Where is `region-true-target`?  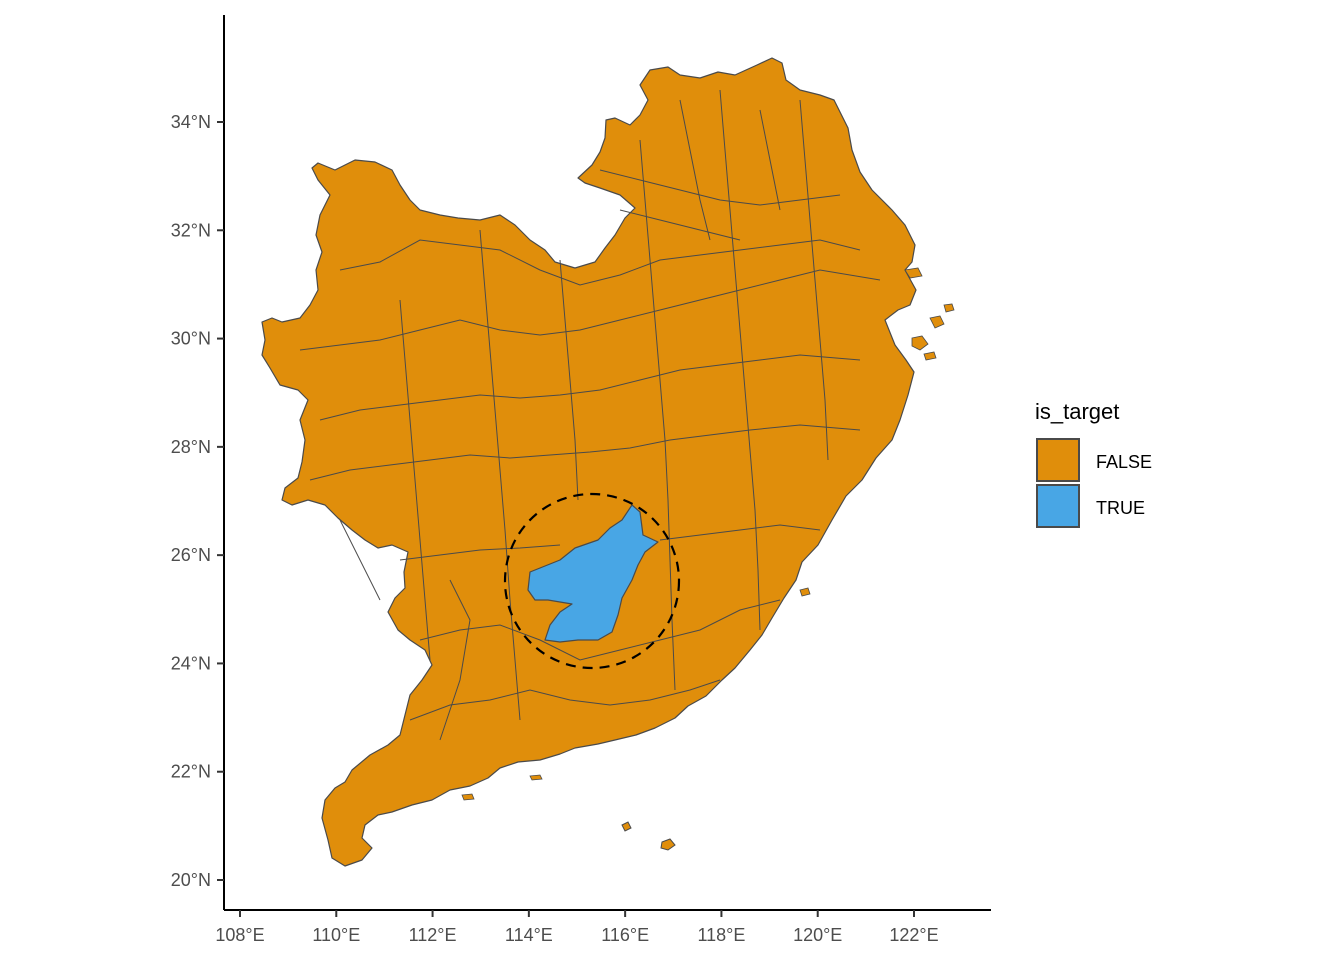
region-true-target is located at coordinates (593, 573).